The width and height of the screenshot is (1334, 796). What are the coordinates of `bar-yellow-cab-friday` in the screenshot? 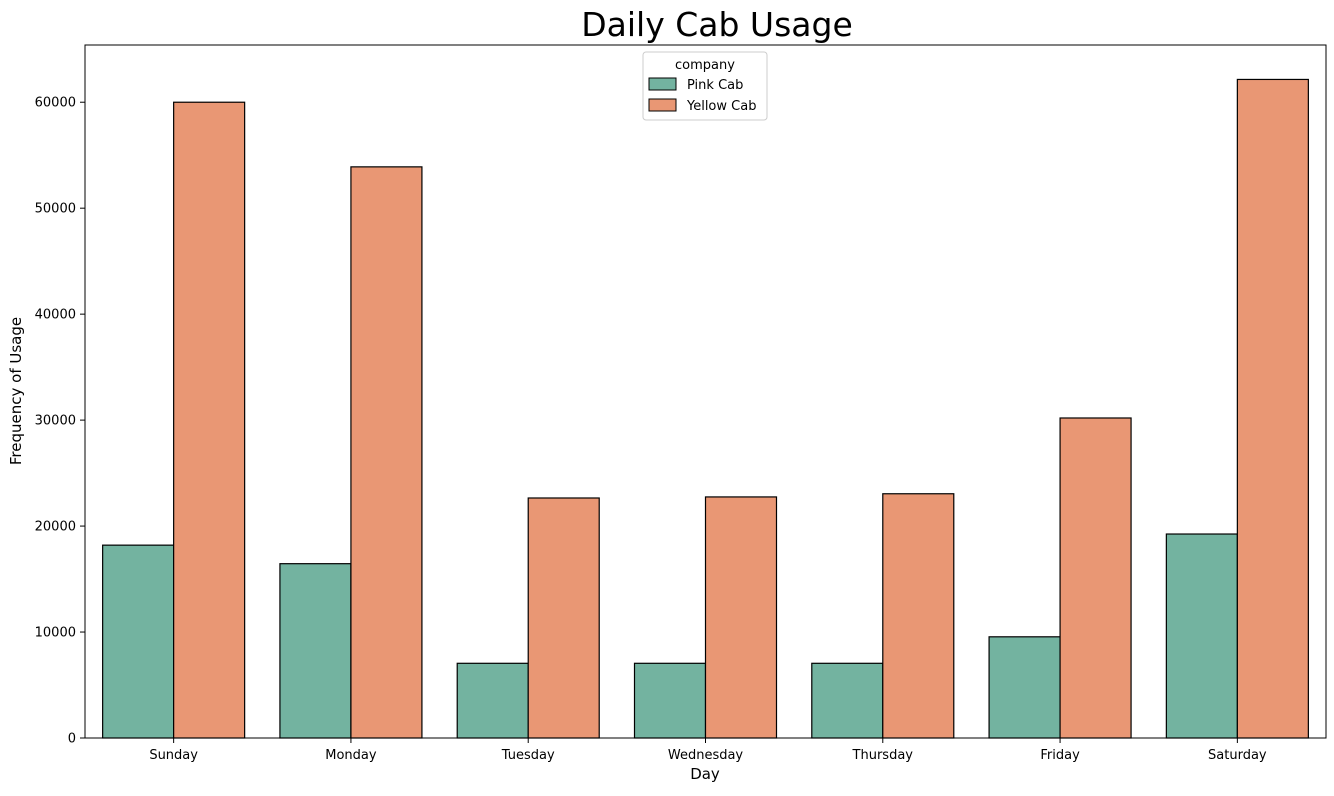 It's located at (1095, 578).